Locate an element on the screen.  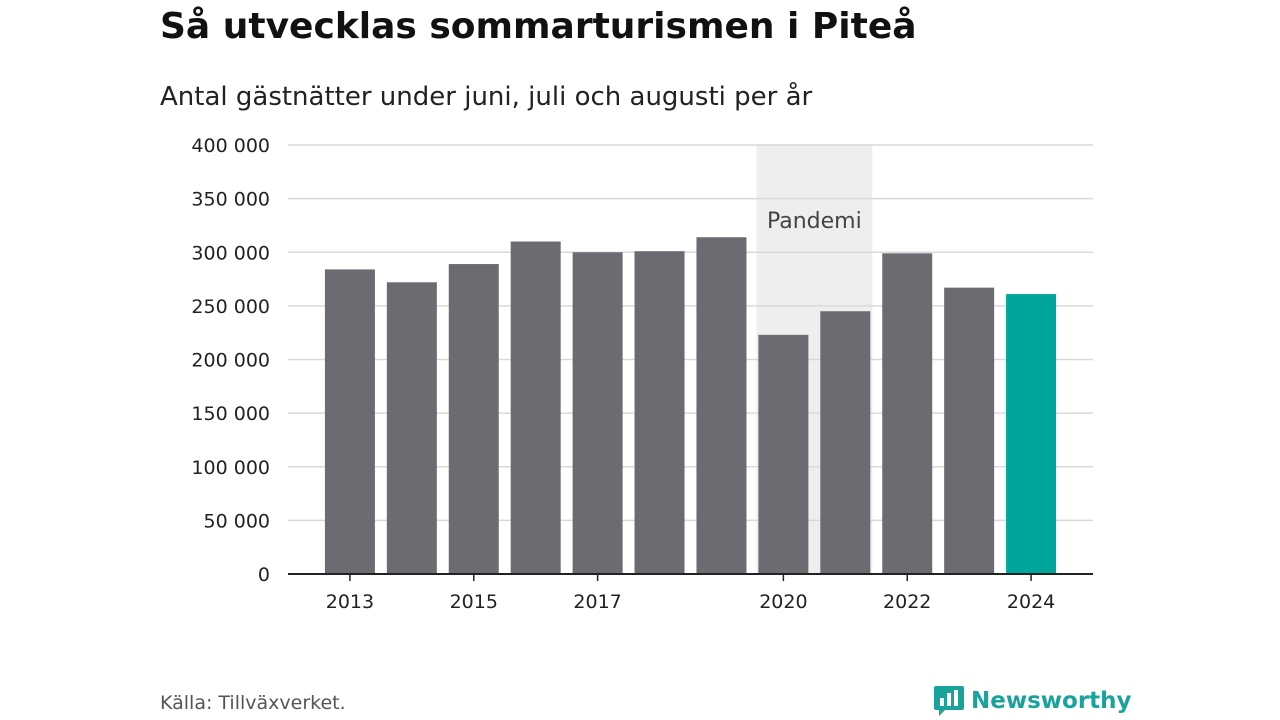
bar-2018 is located at coordinates (659, 413).